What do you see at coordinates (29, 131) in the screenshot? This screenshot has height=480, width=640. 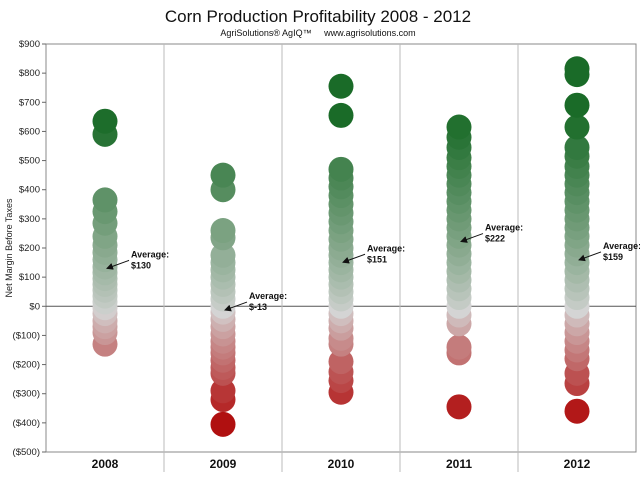 I see `y-tick-label: $600` at bounding box center [29, 131].